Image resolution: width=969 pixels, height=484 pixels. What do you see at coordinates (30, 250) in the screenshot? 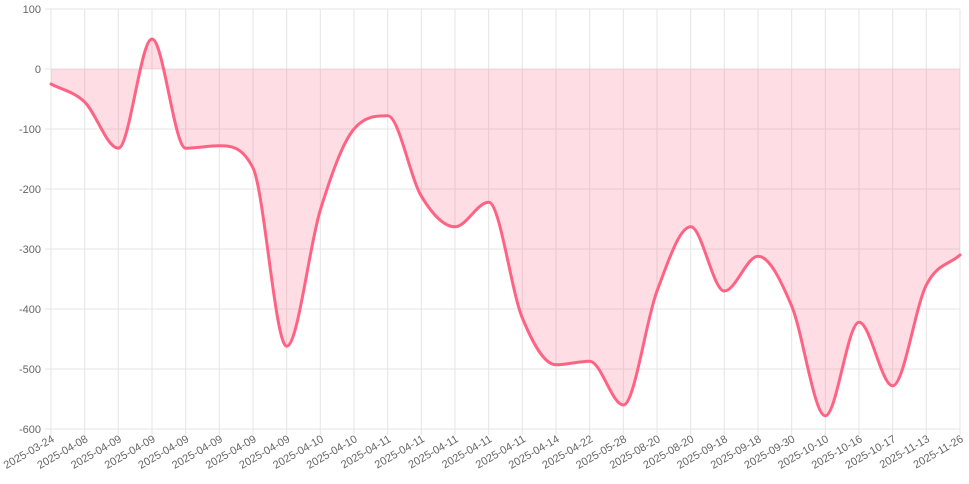
I see `y-tick-label: -300` at bounding box center [30, 250].